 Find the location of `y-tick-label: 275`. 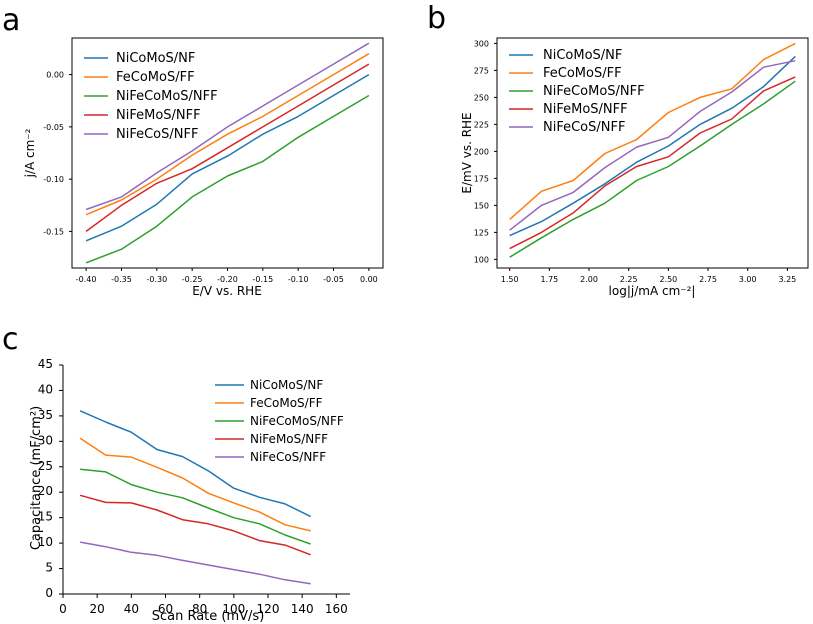

y-tick-label: 275 is located at coordinates (481, 70).